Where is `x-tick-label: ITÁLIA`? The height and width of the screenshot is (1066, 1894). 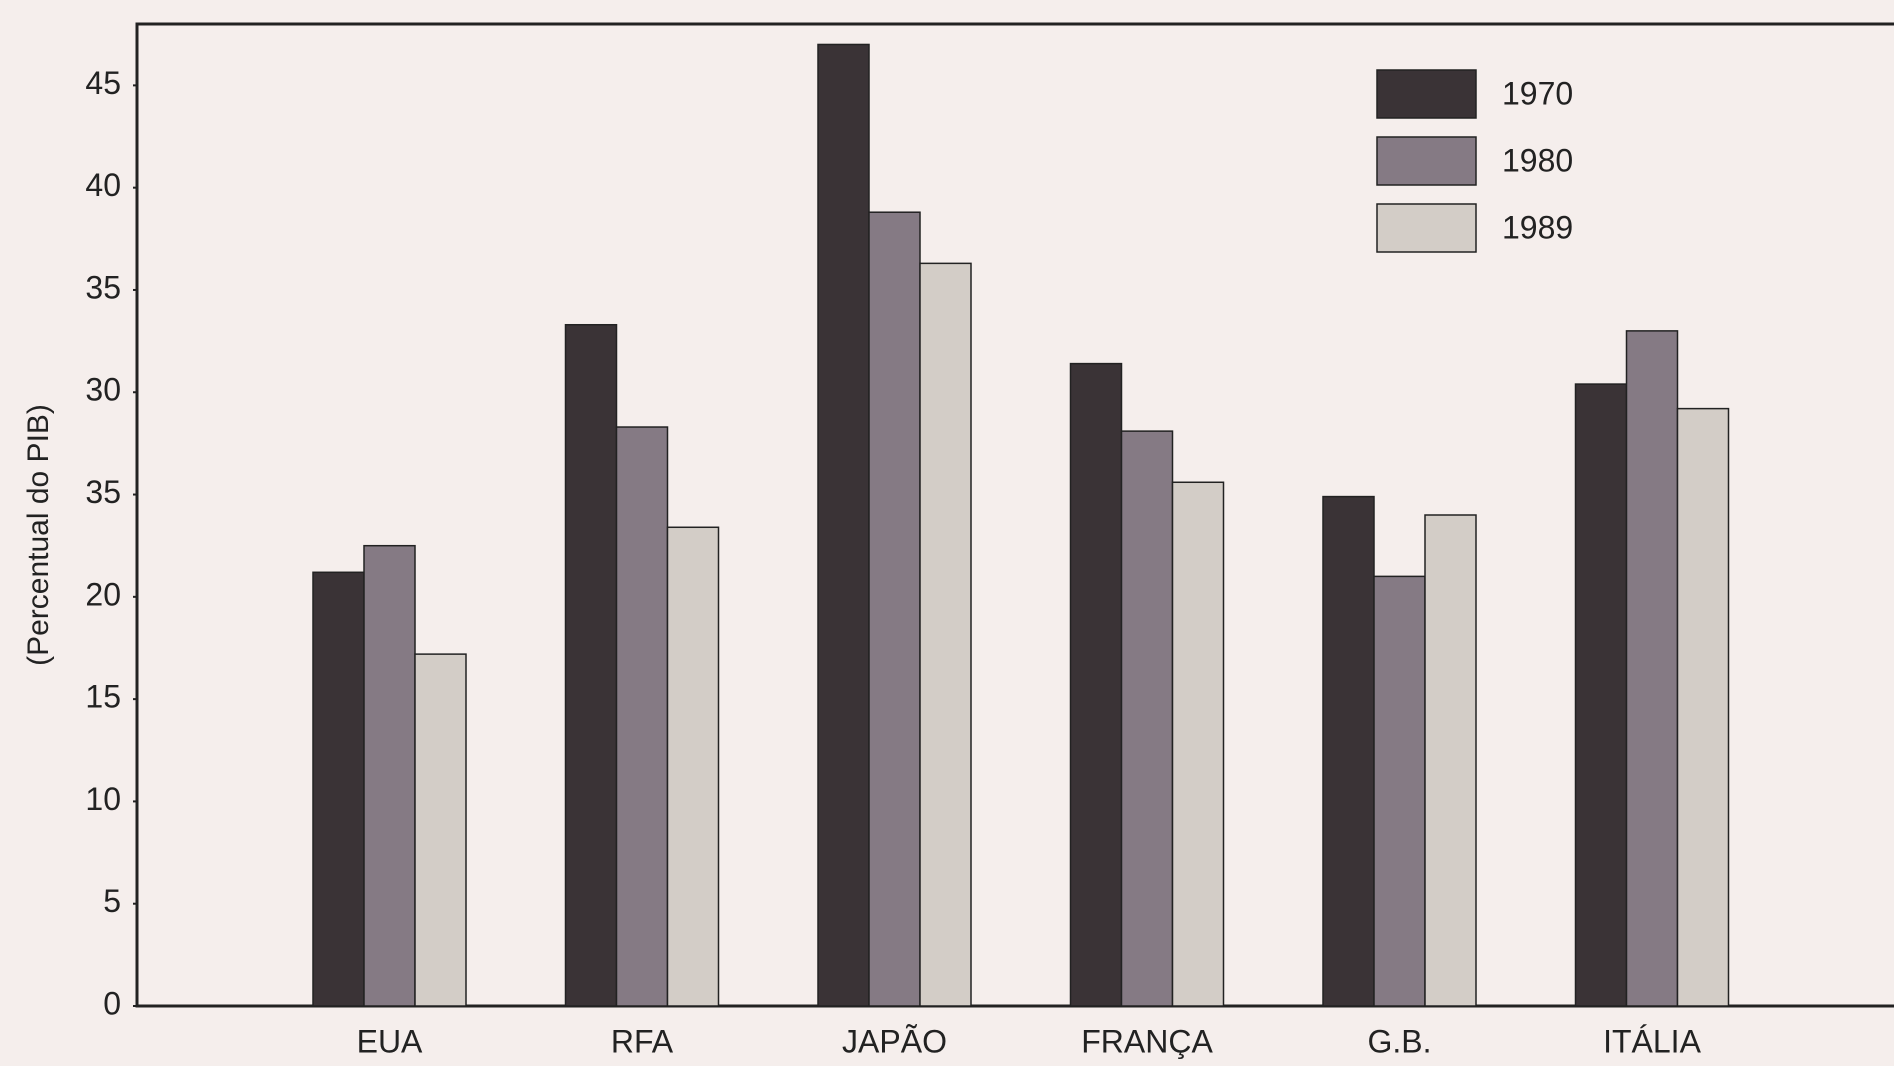 x-tick-label: ITÁLIA is located at coordinates (1652, 1041).